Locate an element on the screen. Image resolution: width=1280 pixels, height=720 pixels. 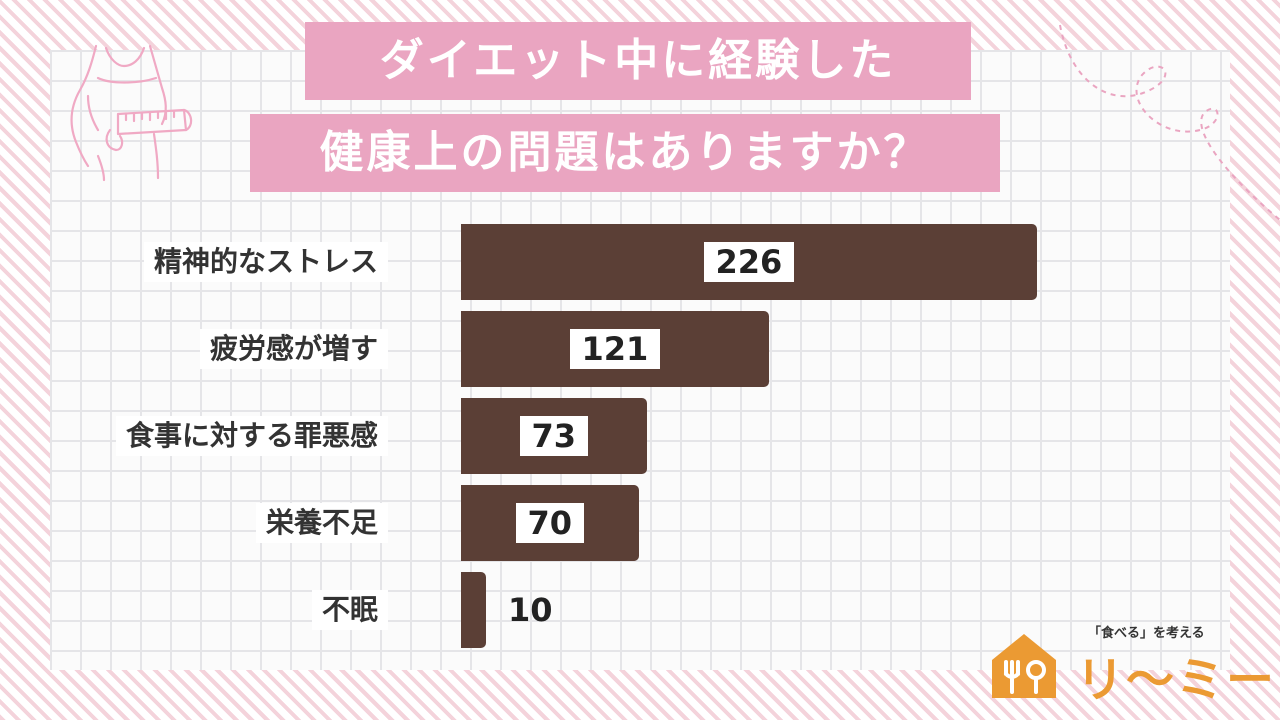
decorative-dashed-line is located at coordinates (1169, 122).